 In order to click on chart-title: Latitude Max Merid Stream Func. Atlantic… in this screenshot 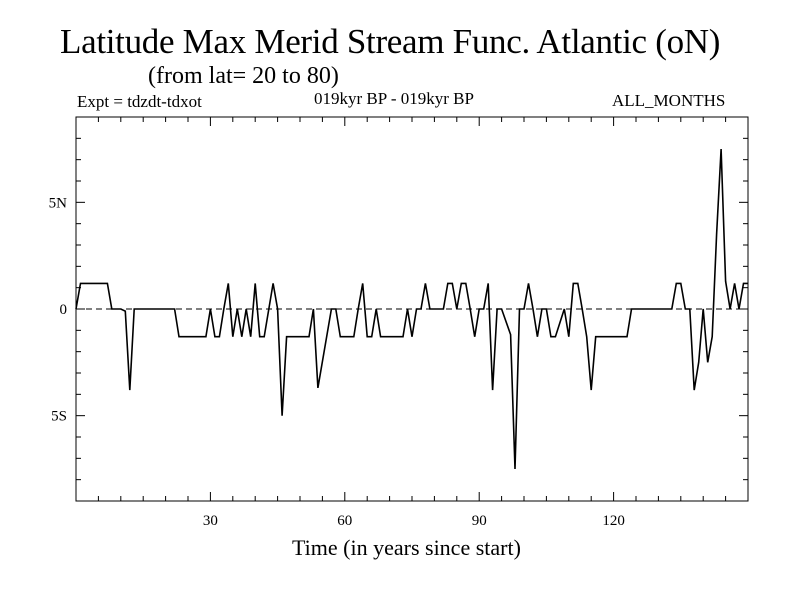, I will do `click(390, 41)`.